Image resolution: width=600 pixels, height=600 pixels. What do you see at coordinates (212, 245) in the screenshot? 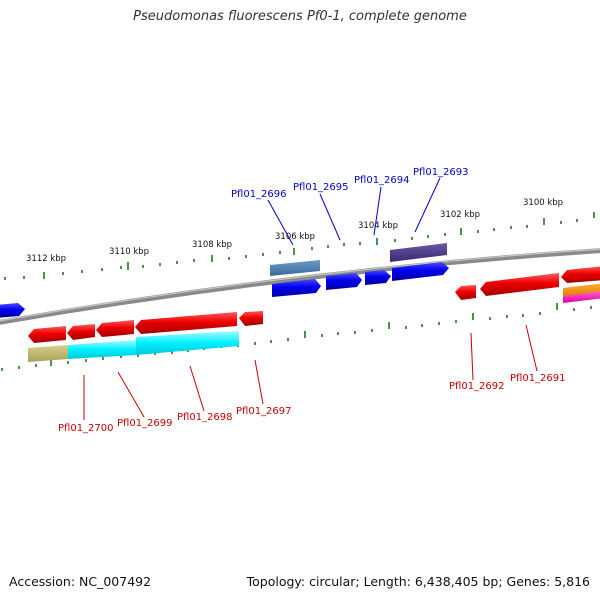
I see `kbp-label-3108: 3108 kbp` at bounding box center [212, 245].